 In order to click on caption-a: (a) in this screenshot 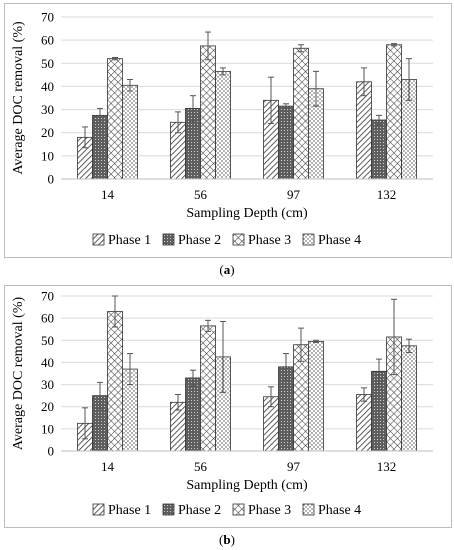, I will do `click(227, 269)`.